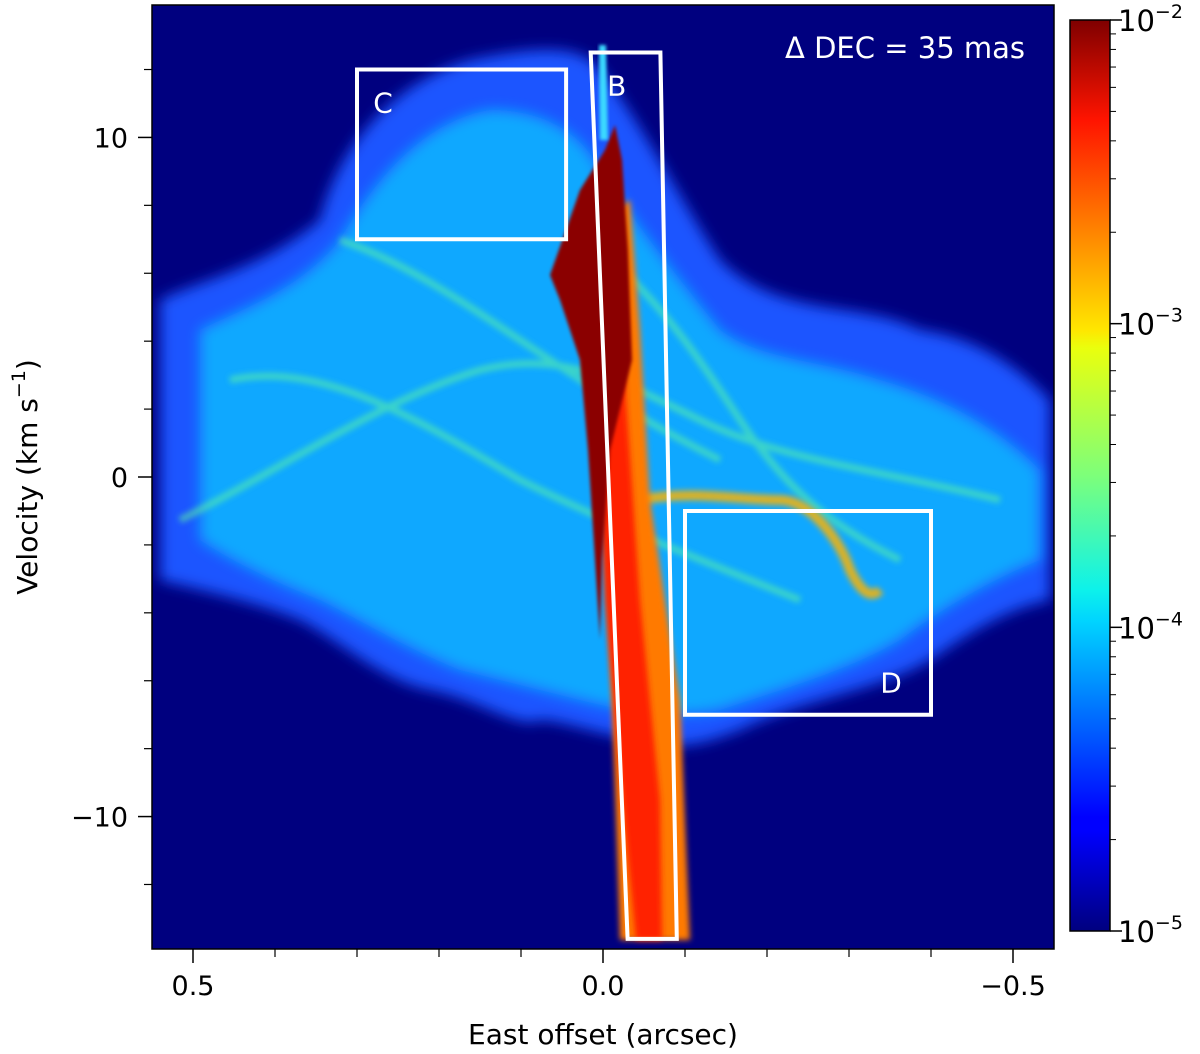 This screenshot has width=1200, height=1054. I want to click on x-tick-label: 0.5, so click(193, 986).